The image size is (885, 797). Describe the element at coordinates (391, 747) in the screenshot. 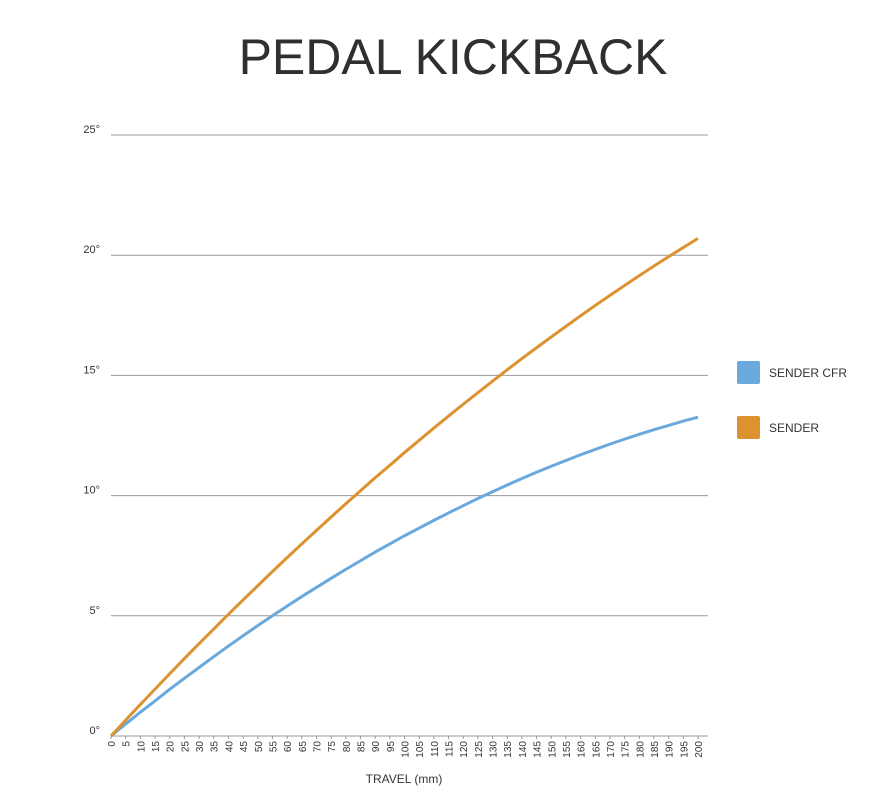

I see `x-tick-label: 95` at that location.